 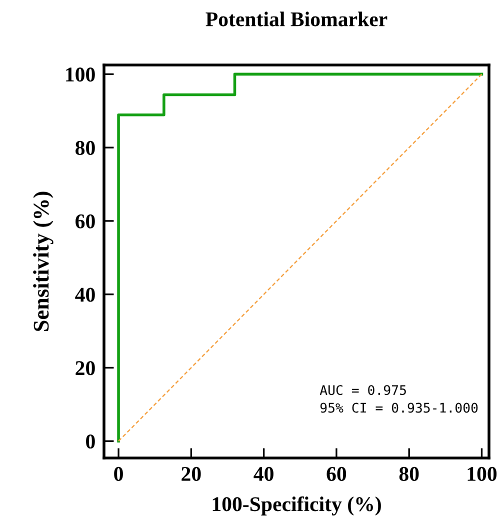 What do you see at coordinates (85, 147) in the screenshot?
I see `y-tick-label: 80` at bounding box center [85, 147].